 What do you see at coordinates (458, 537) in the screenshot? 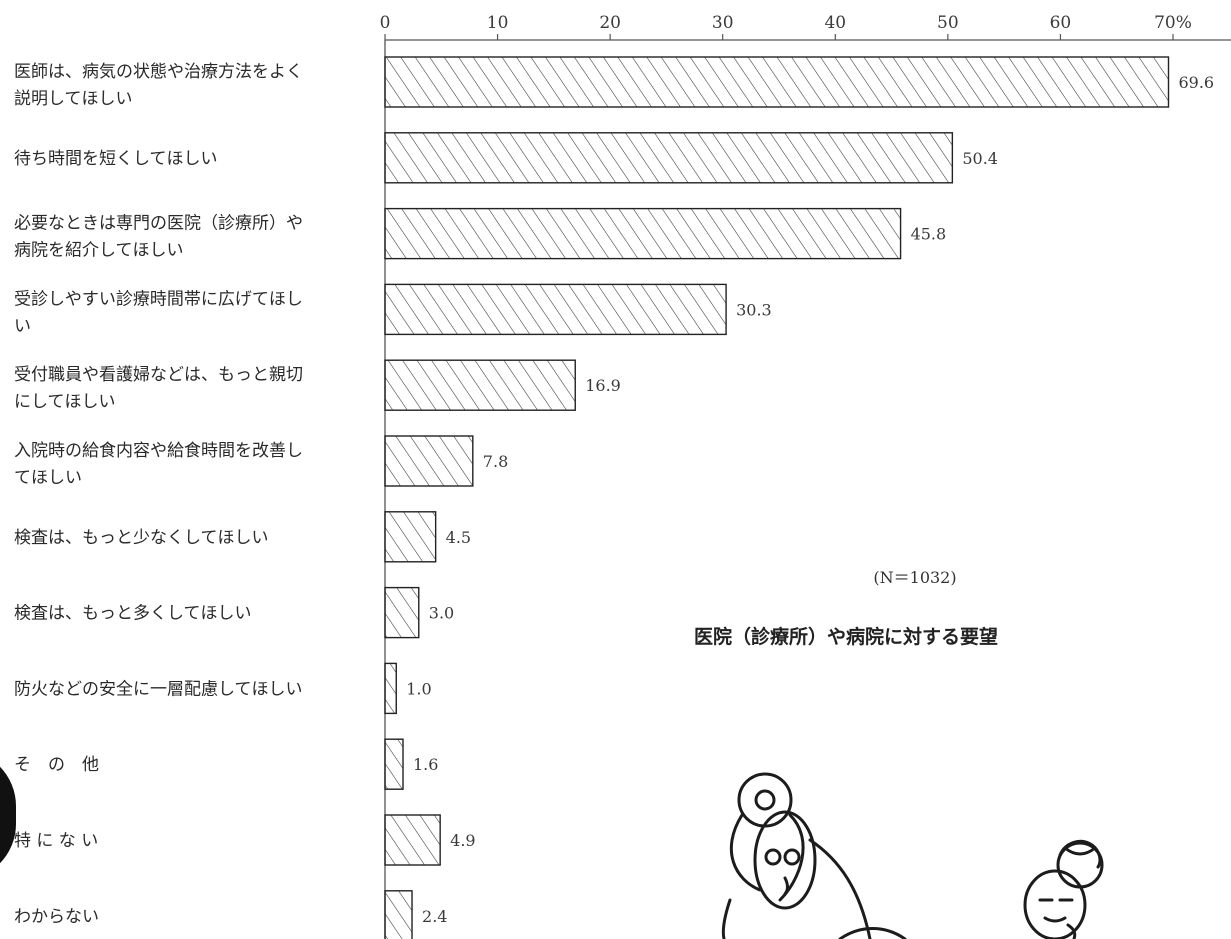
I see `bar-value-label: 4.5` at bounding box center [458, 537].